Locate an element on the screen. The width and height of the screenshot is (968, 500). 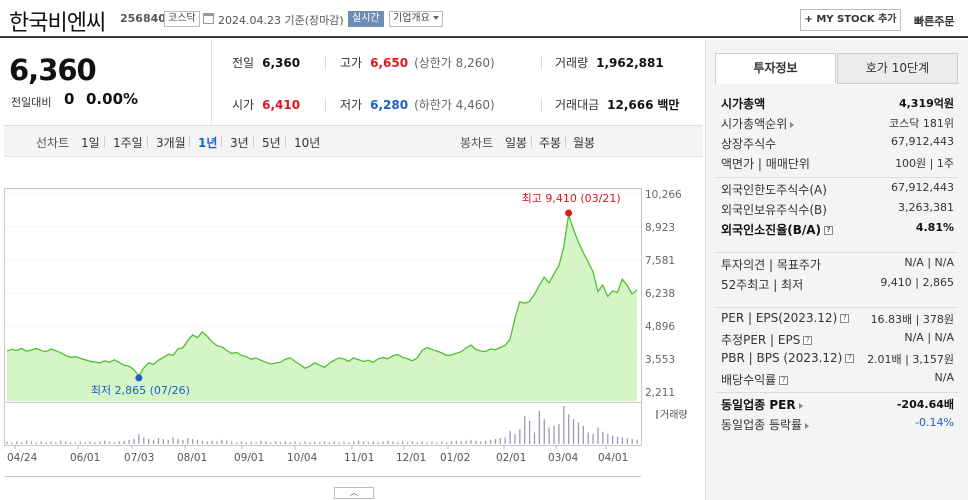
current-price: 6,360 is located at coordinates (53, 70).